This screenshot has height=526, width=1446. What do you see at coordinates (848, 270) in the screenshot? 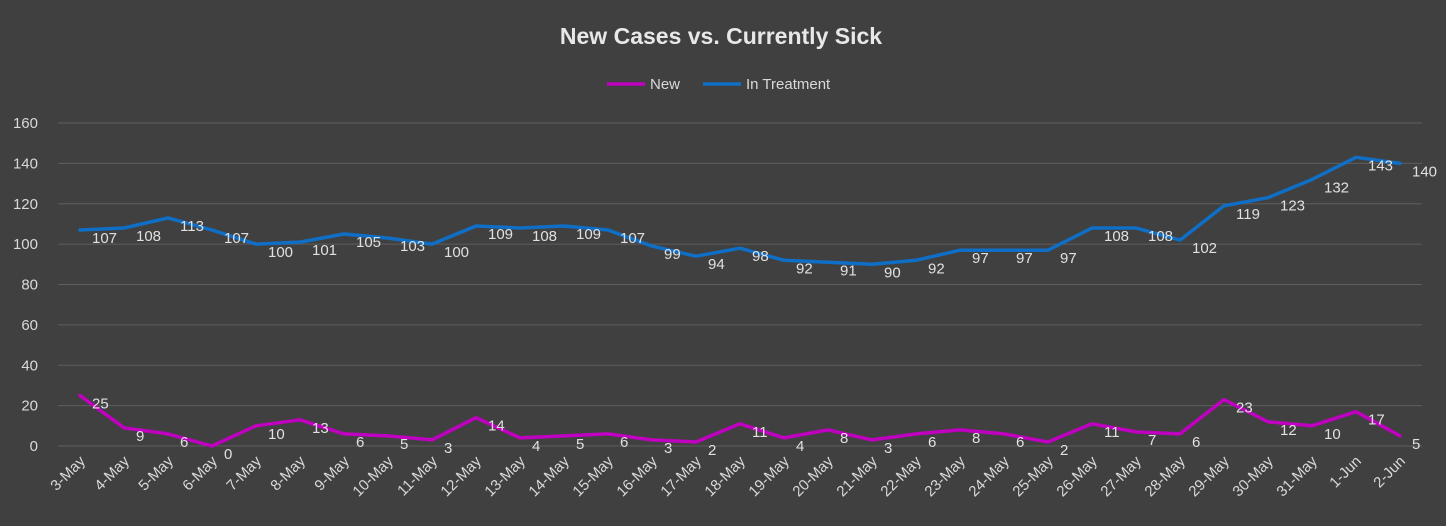
I see `data-label: 91` at bounding box center [848, 270].